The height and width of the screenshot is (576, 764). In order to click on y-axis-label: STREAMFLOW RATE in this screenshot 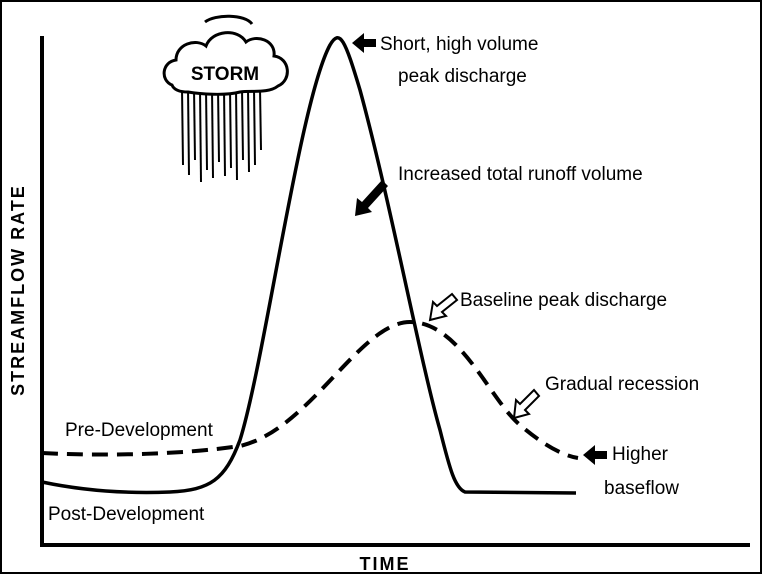, I will do `click(18, 290)`.